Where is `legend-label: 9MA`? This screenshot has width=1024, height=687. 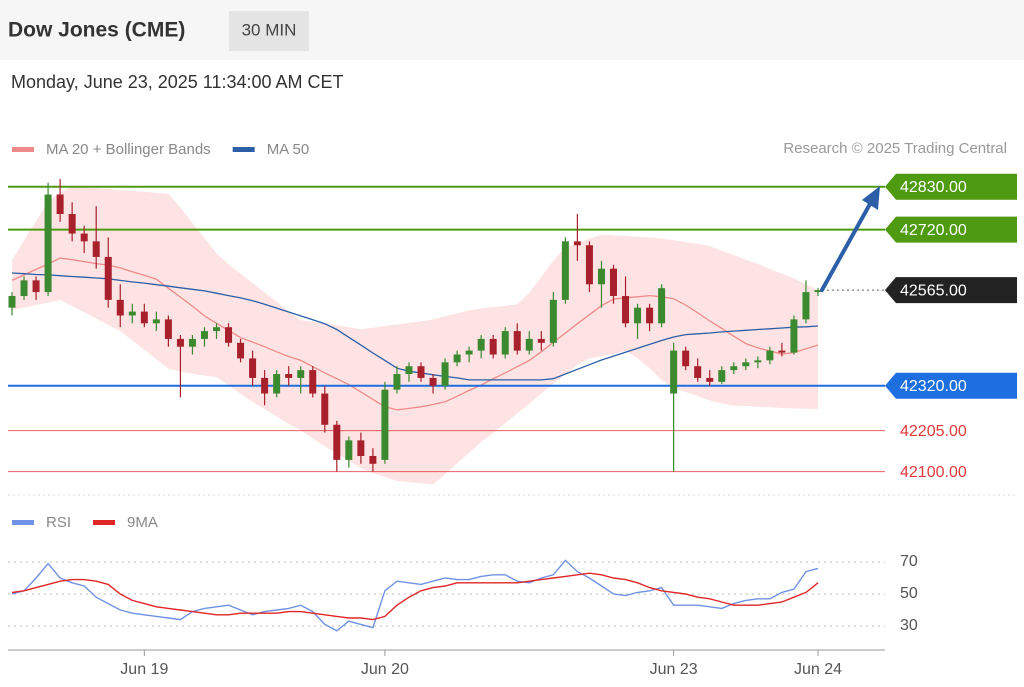 legend-label: 9MA is located at coordinates (142, 522).